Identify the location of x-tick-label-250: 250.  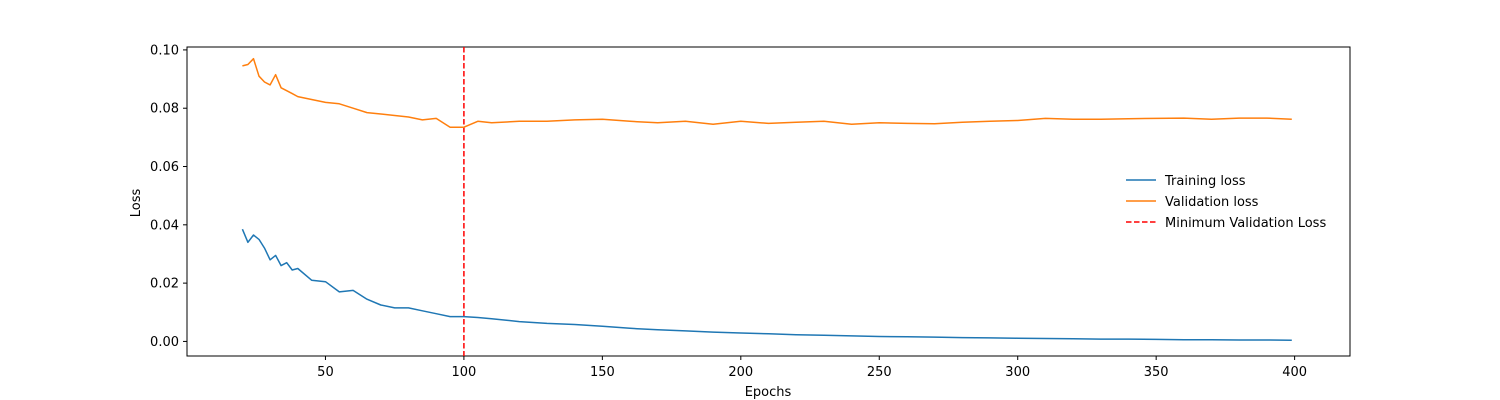
(879, 372).